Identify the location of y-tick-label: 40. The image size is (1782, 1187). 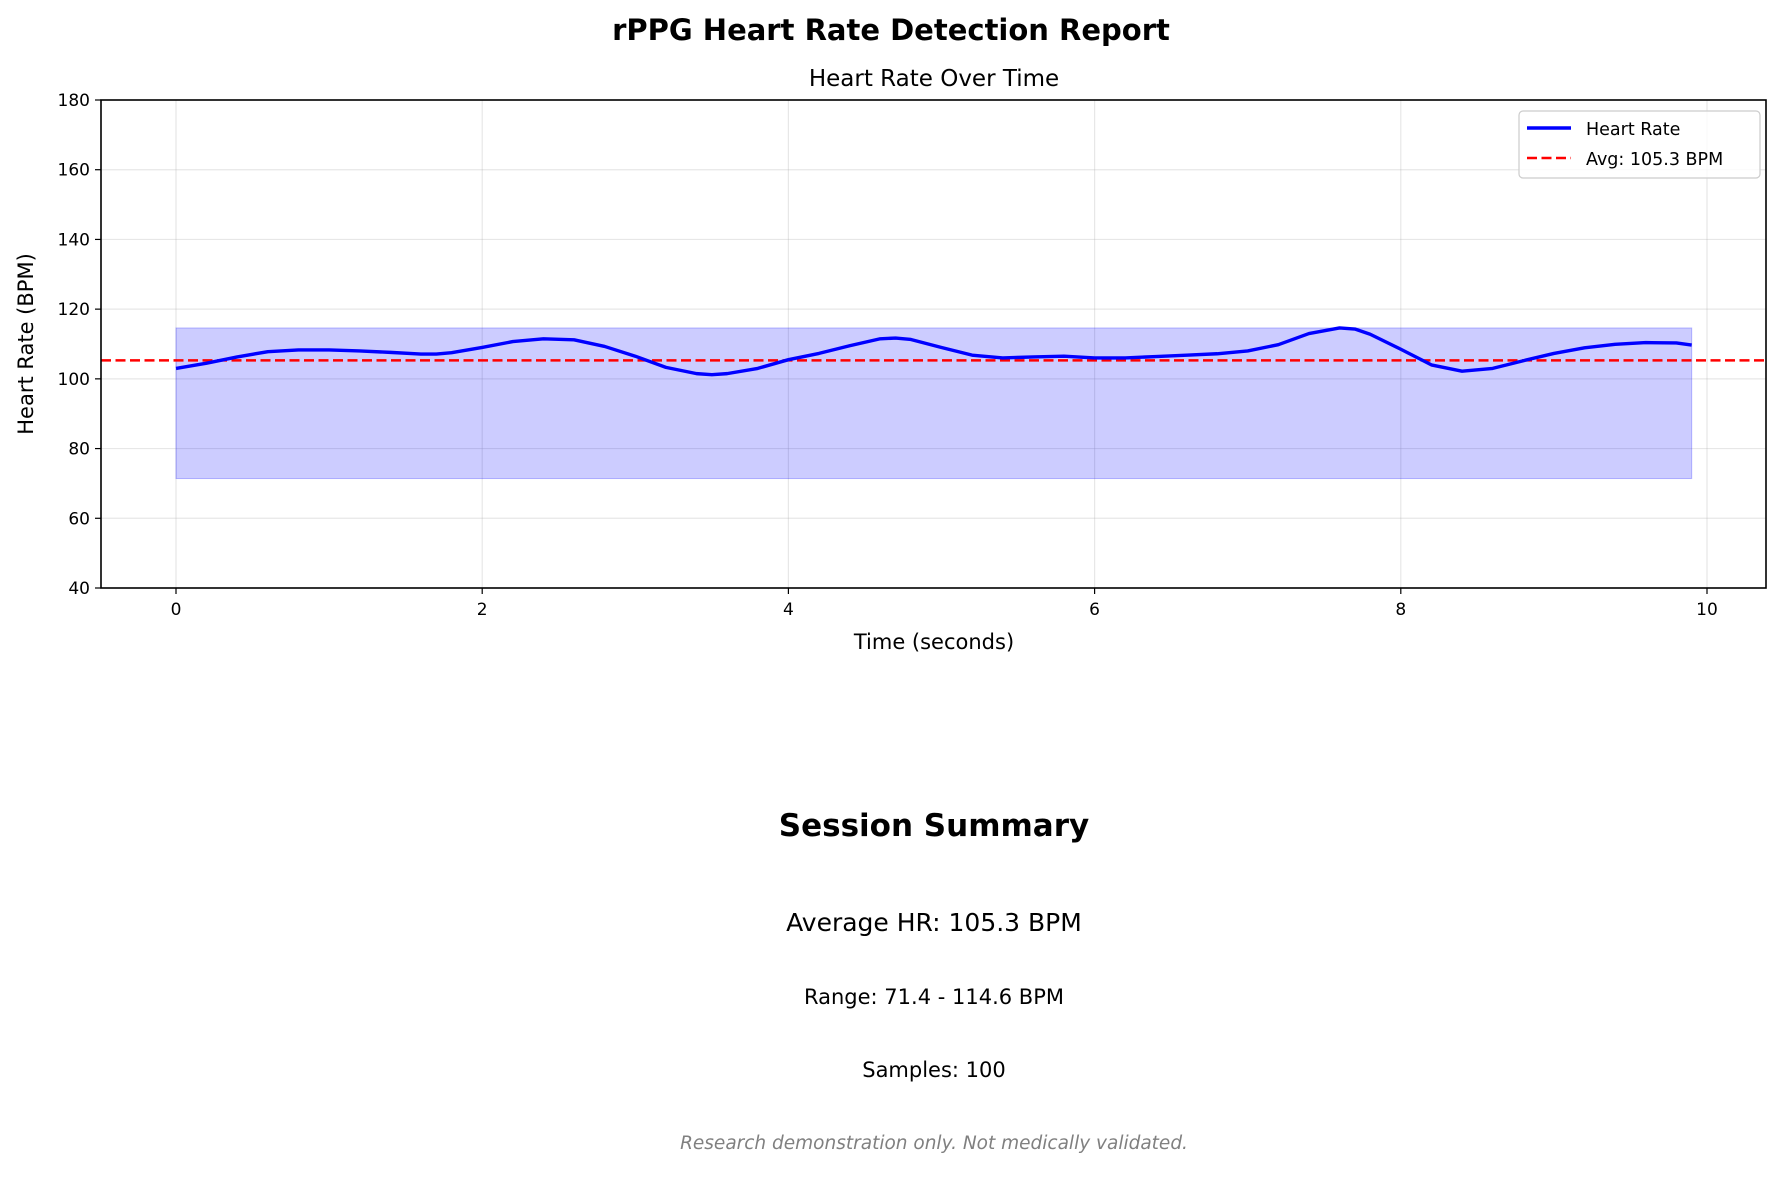
(79, 589).